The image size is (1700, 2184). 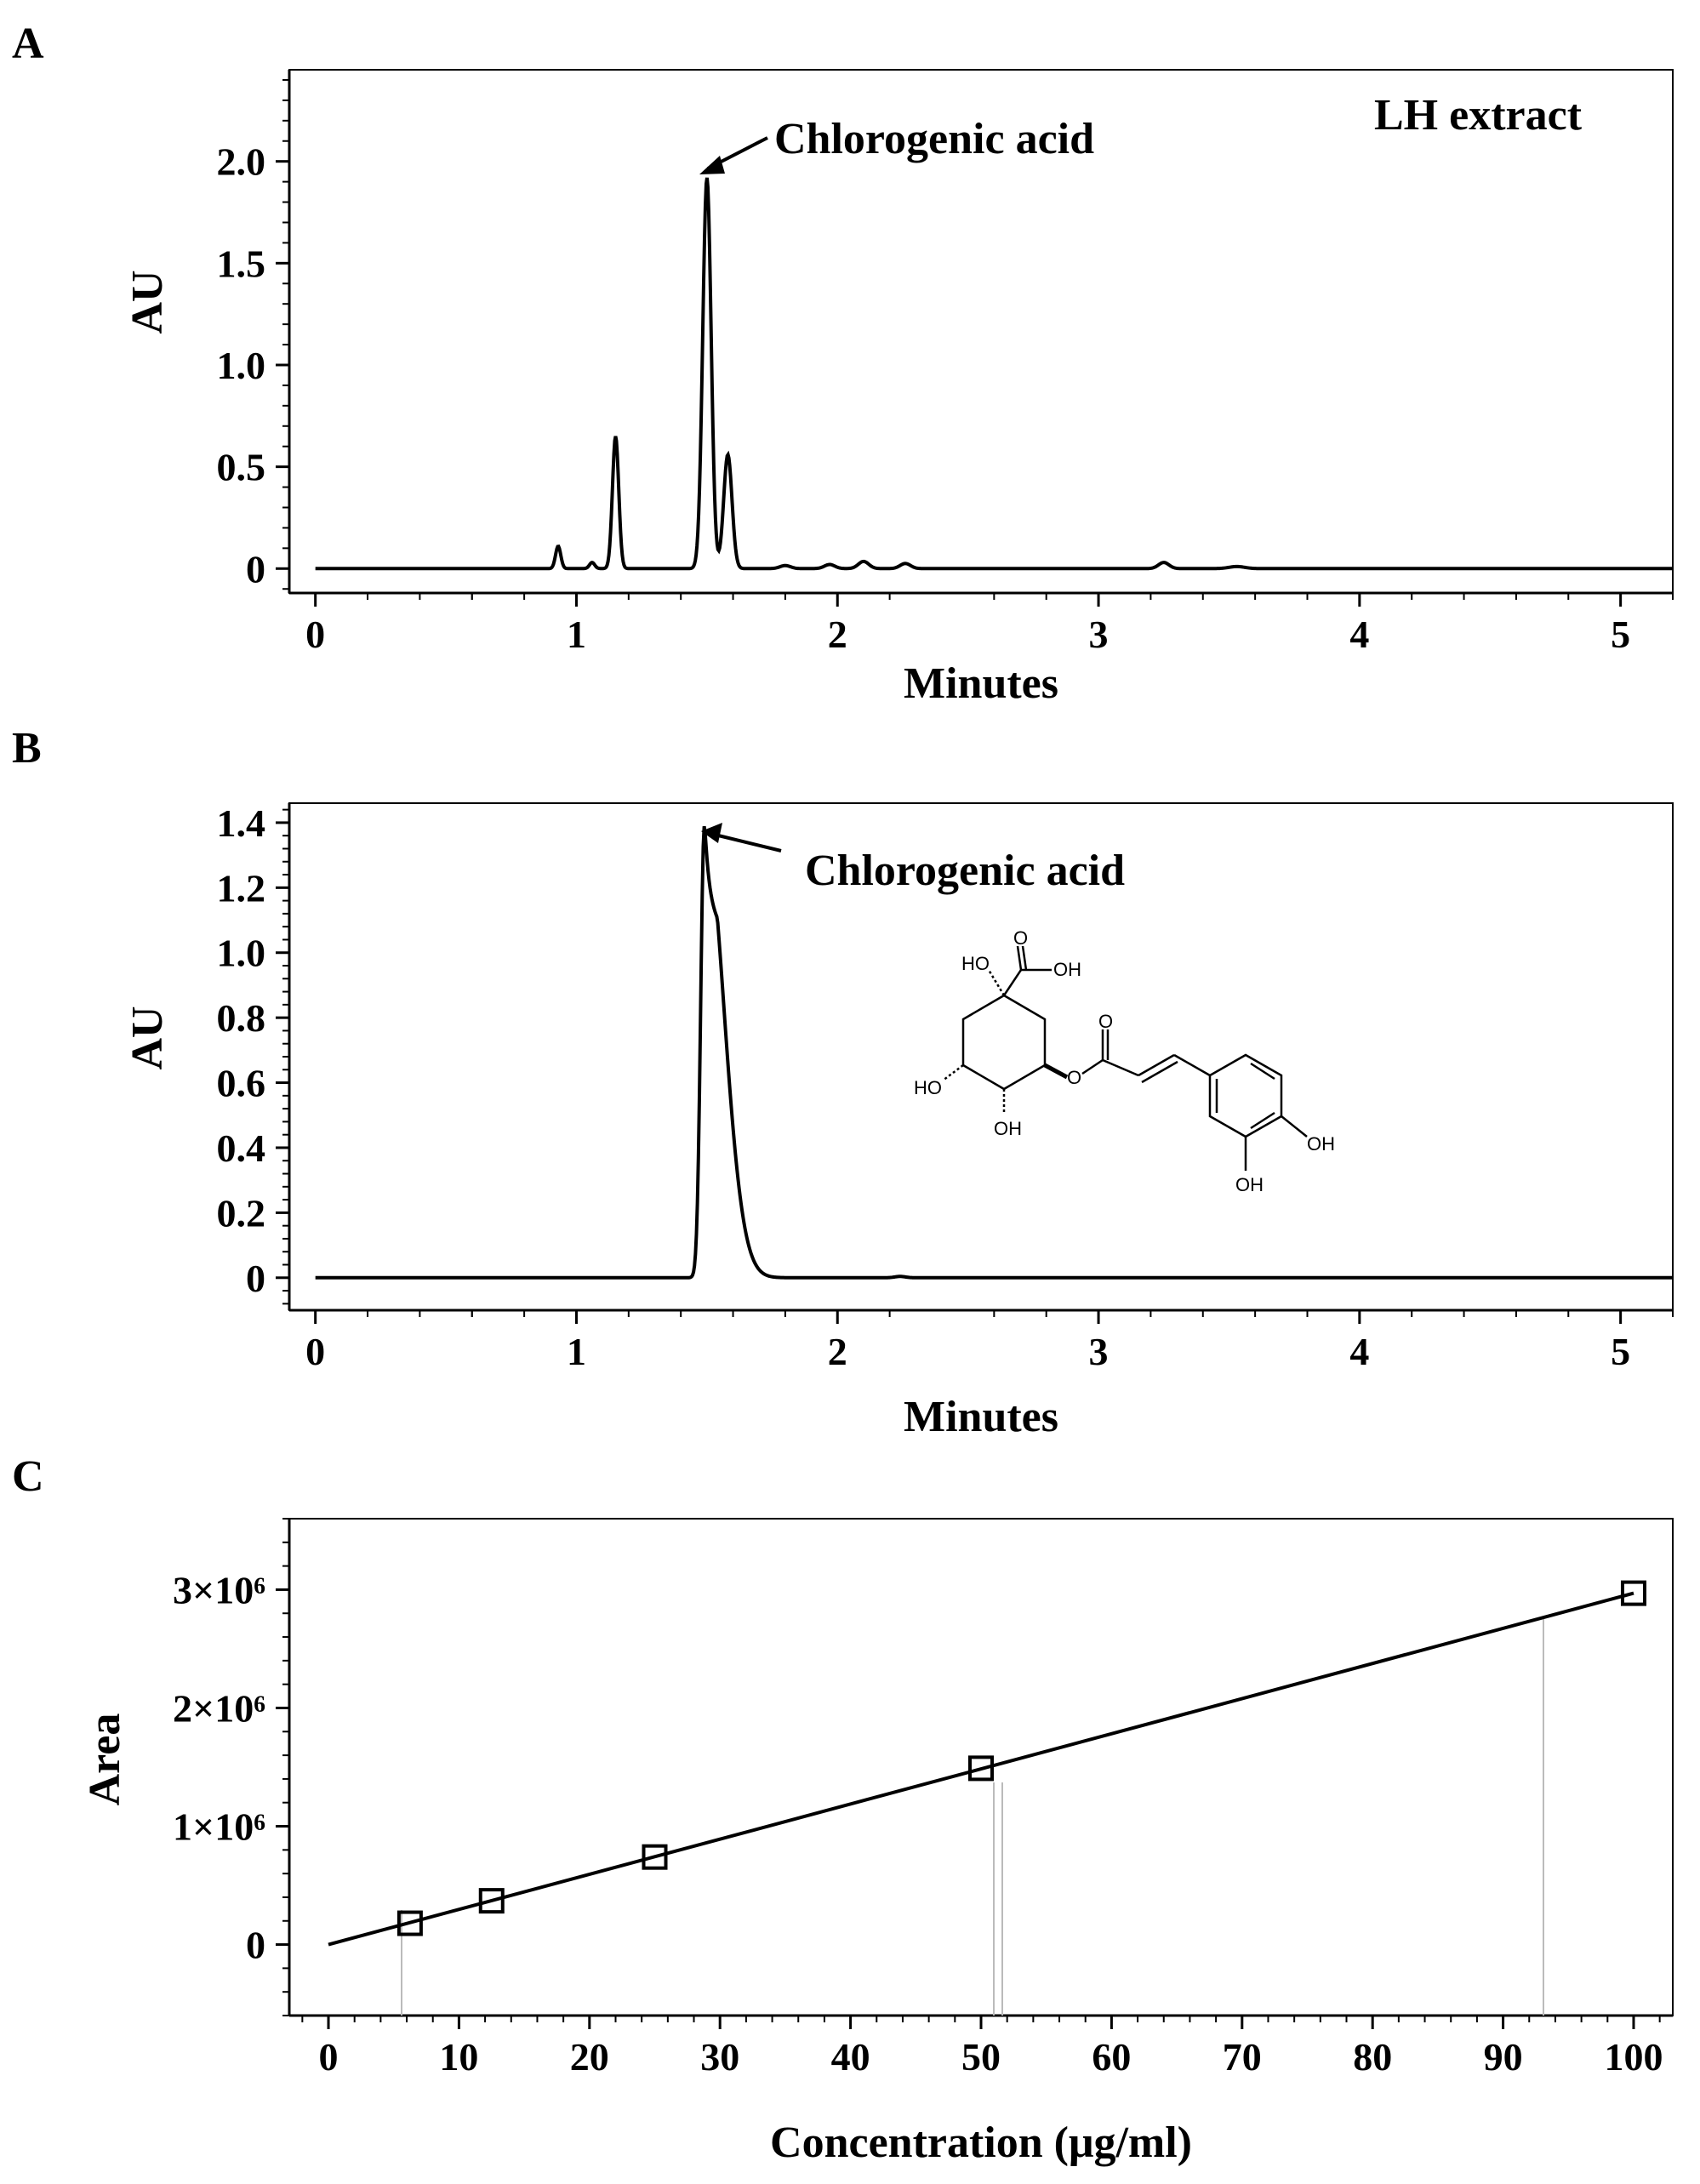 What do you see at coordinates (147, 302) in the screenshot?
I see `panel-a-ylabel: AU` at bounding box center [147, 302].